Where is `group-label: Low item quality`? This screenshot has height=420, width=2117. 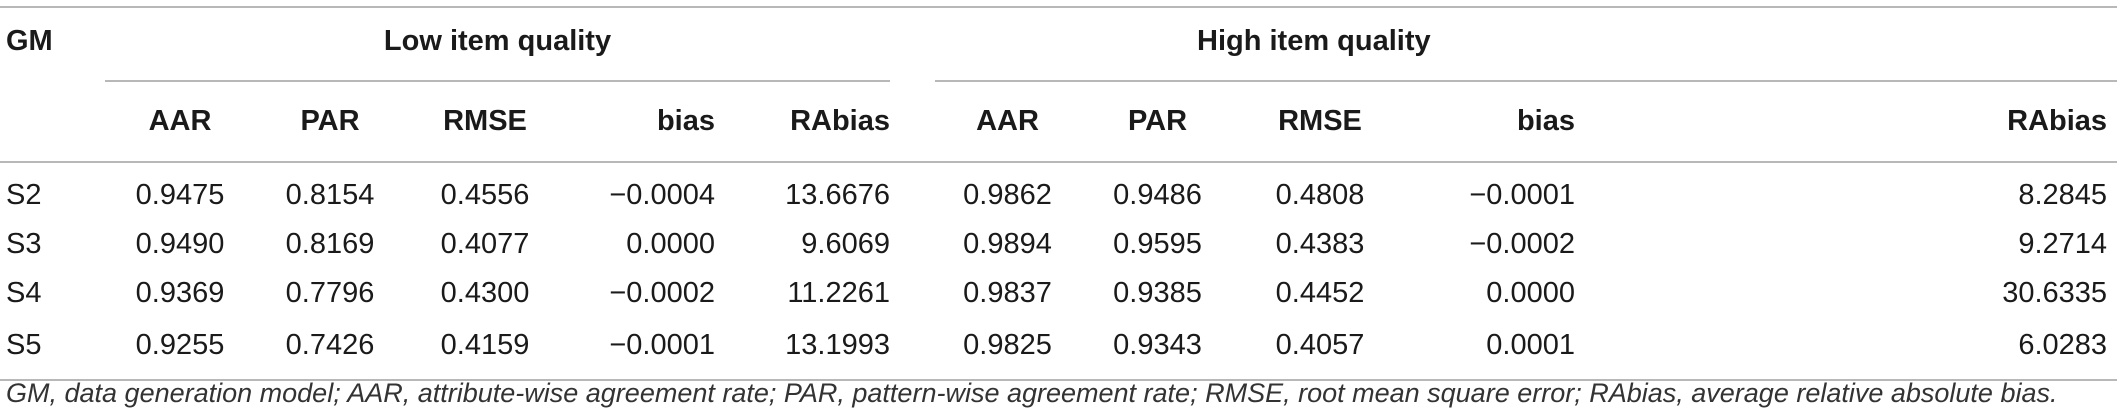 group-label: Low item quality is located at coordinates (497, 41).